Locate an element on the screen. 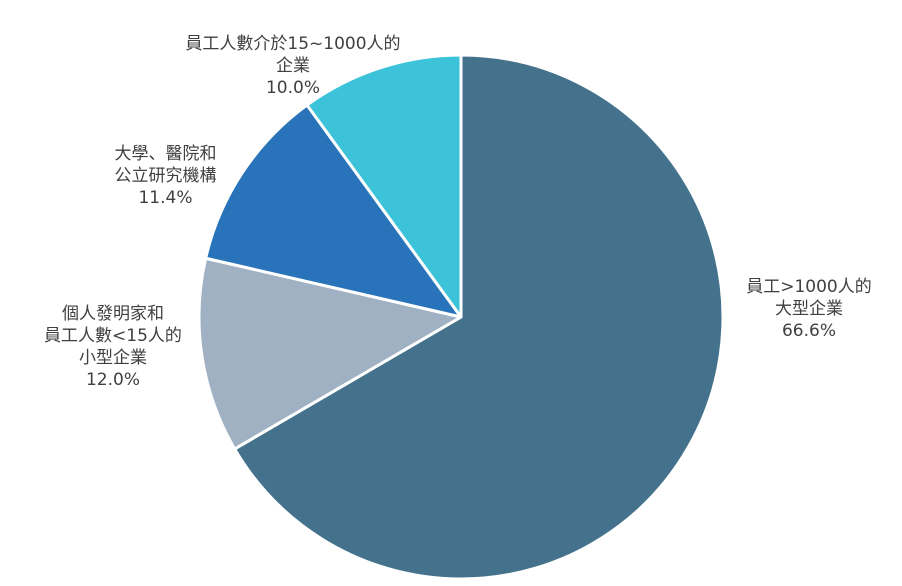 The image size is (902, 586). slice-value-label: 66.6% is located at coordinates (809, 331).